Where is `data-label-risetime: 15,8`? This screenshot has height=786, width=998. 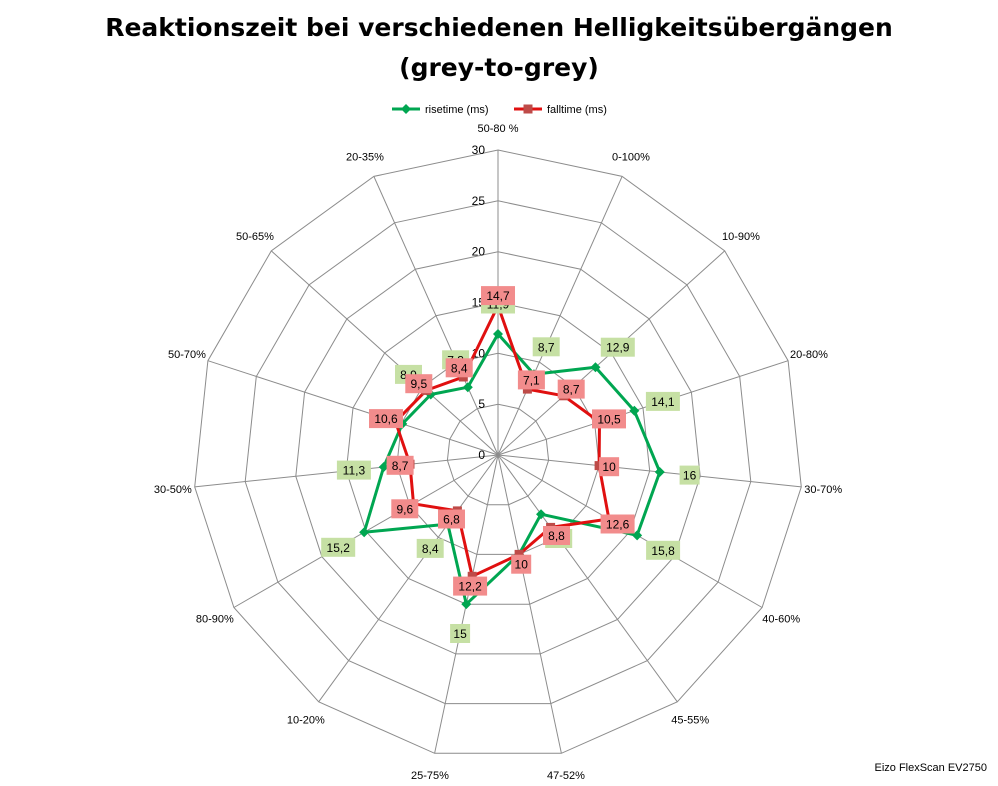
data-label-risetime: 15,8 is located at coordinates (663, 550).